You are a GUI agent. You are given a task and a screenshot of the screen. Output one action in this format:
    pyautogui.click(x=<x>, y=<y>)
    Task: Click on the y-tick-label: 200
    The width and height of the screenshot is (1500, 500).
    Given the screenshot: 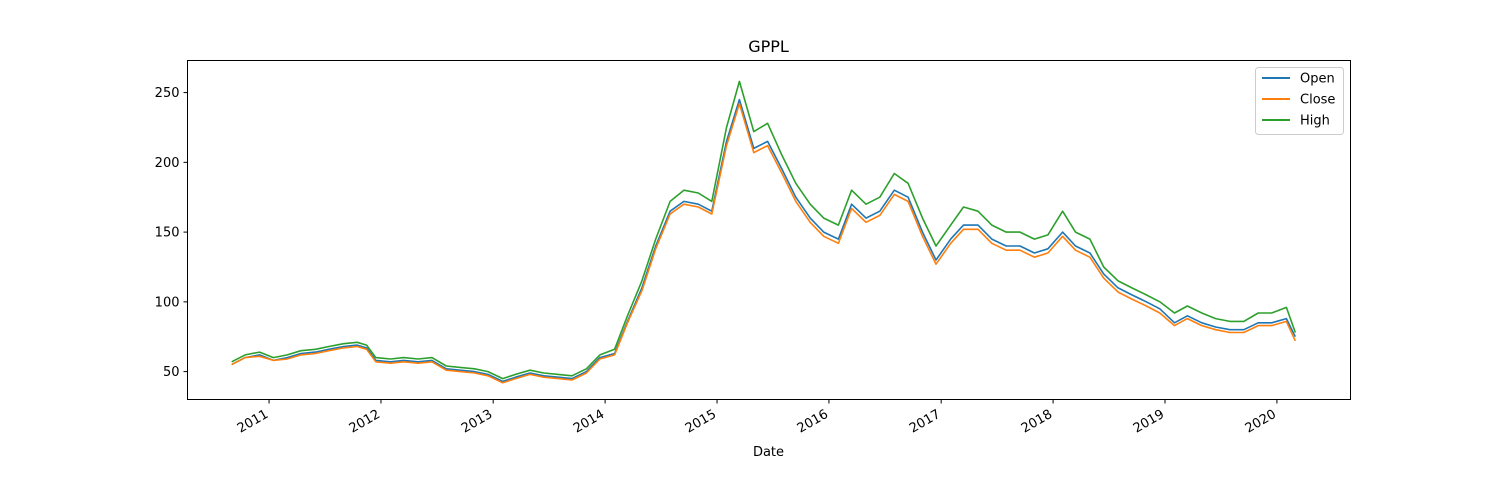 What is the action you would take?
    pyautogui.click(x=167, y=163)
    